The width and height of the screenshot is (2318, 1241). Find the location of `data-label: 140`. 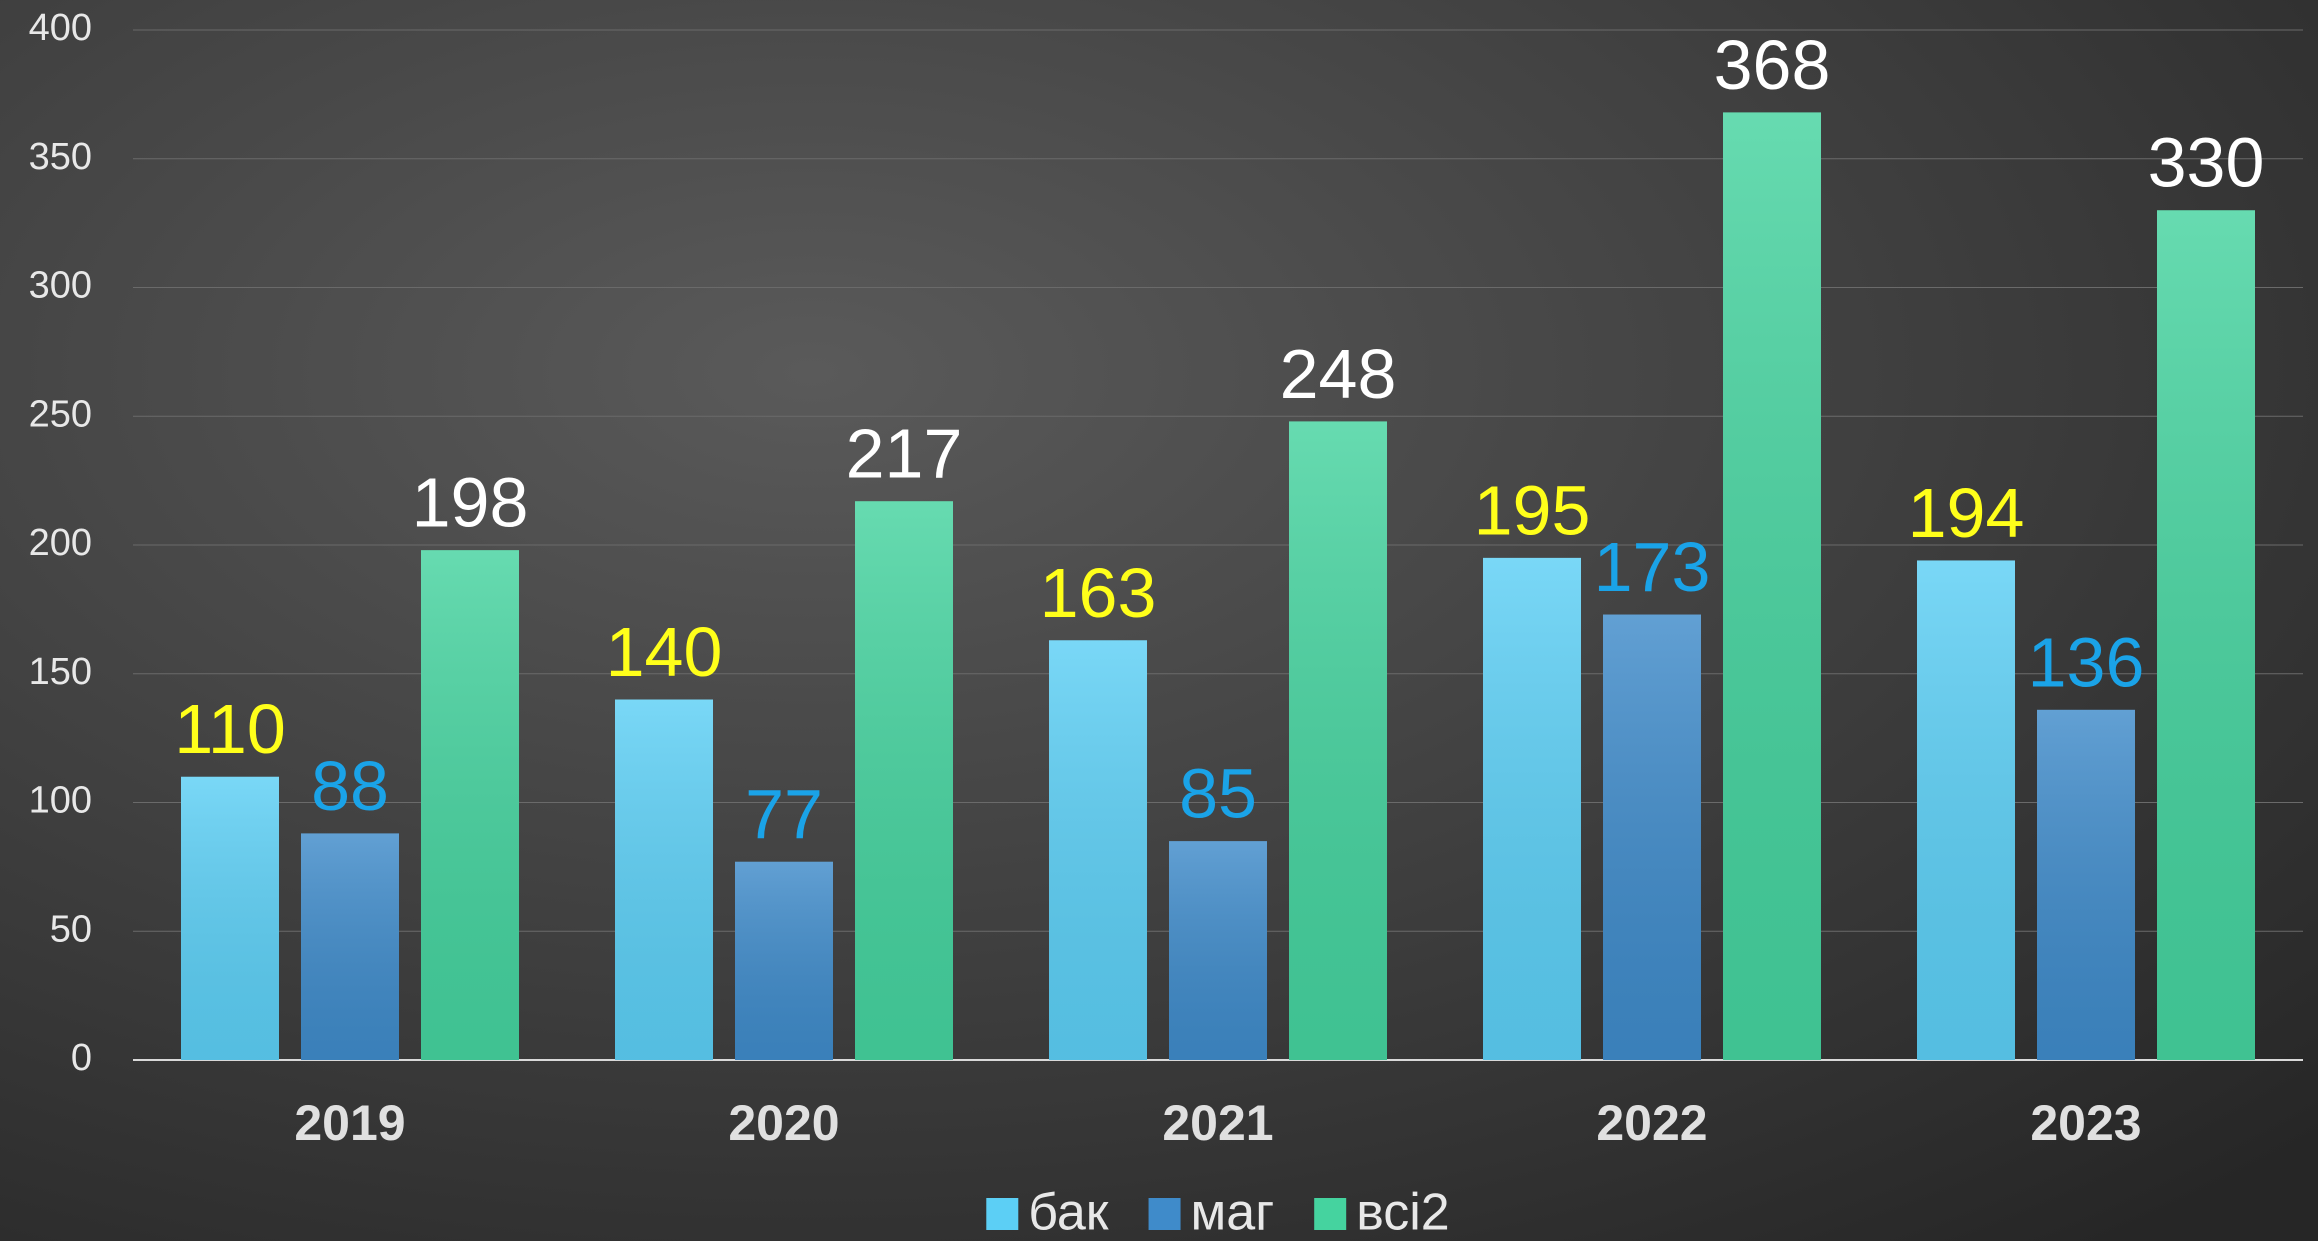

data-label: 140 is located at coordinates (664, 652).